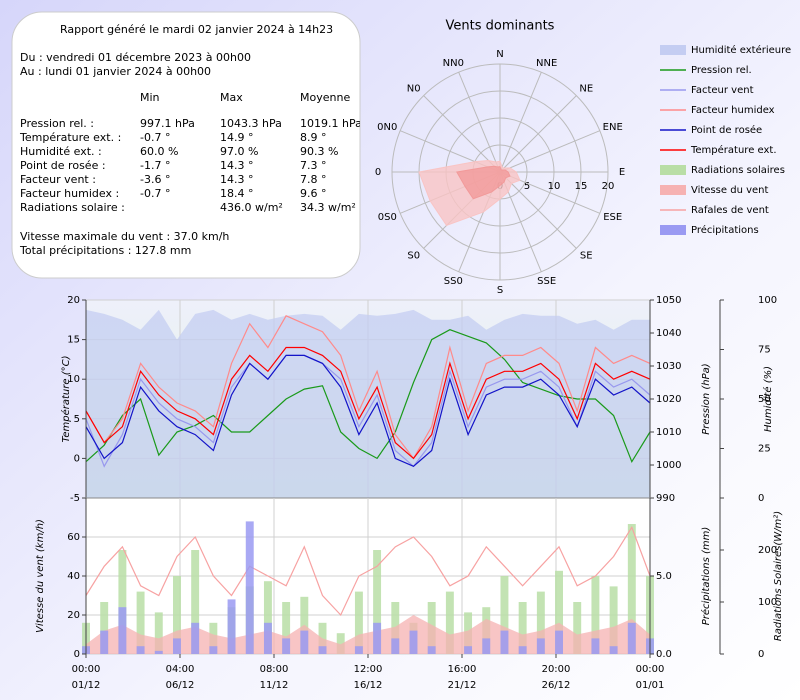 The height and width of the screenshot is (700, 800). I want to click on tick-label: -5, so click(75, 498).